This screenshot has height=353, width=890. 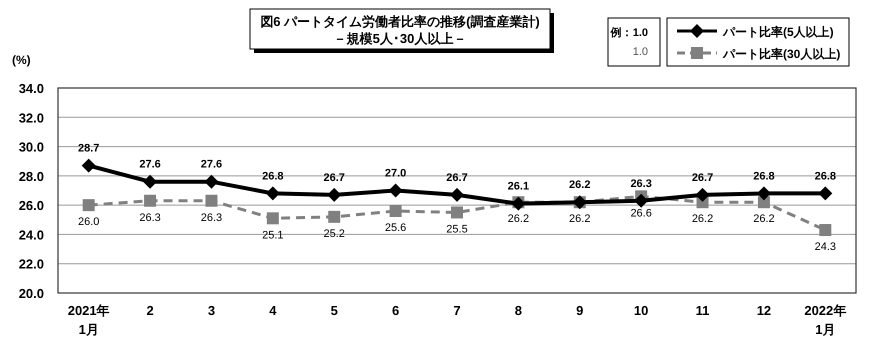 I want to click on data-label: 25.6, so click(x=395, y=228).